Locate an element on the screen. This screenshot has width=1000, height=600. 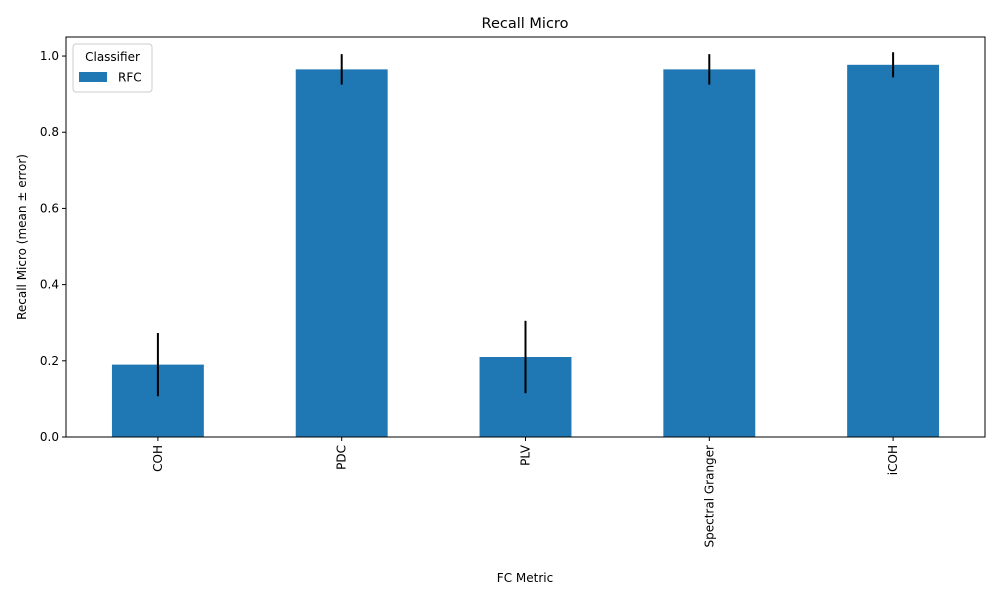
bar-spectral-granger is located at coordinates (709, 253).